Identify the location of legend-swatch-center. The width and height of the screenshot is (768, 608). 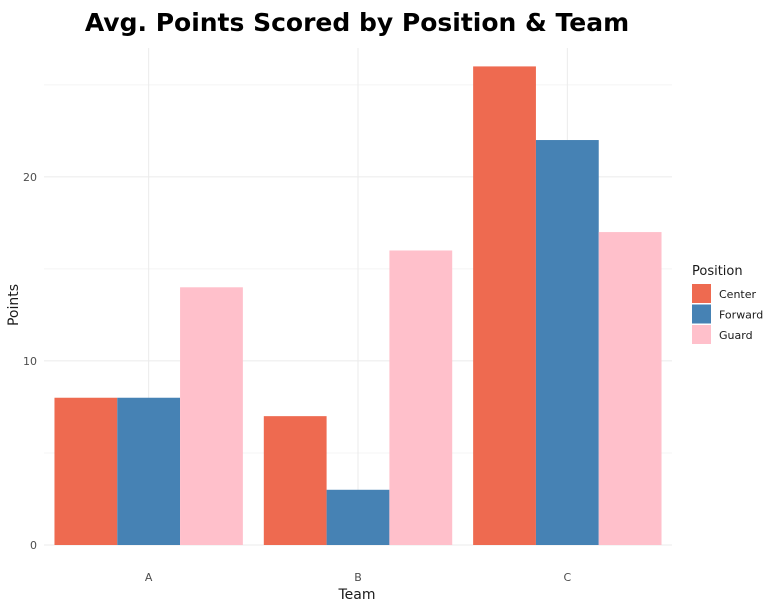
(701, 293).